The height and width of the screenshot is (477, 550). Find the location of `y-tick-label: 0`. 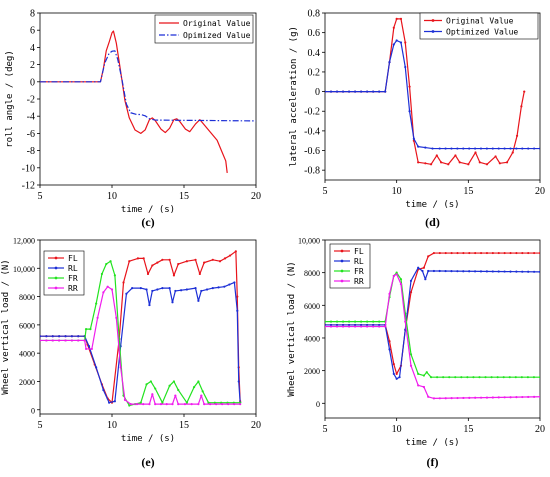

y-tick-label: 0 is located at coordinates (33, 410).